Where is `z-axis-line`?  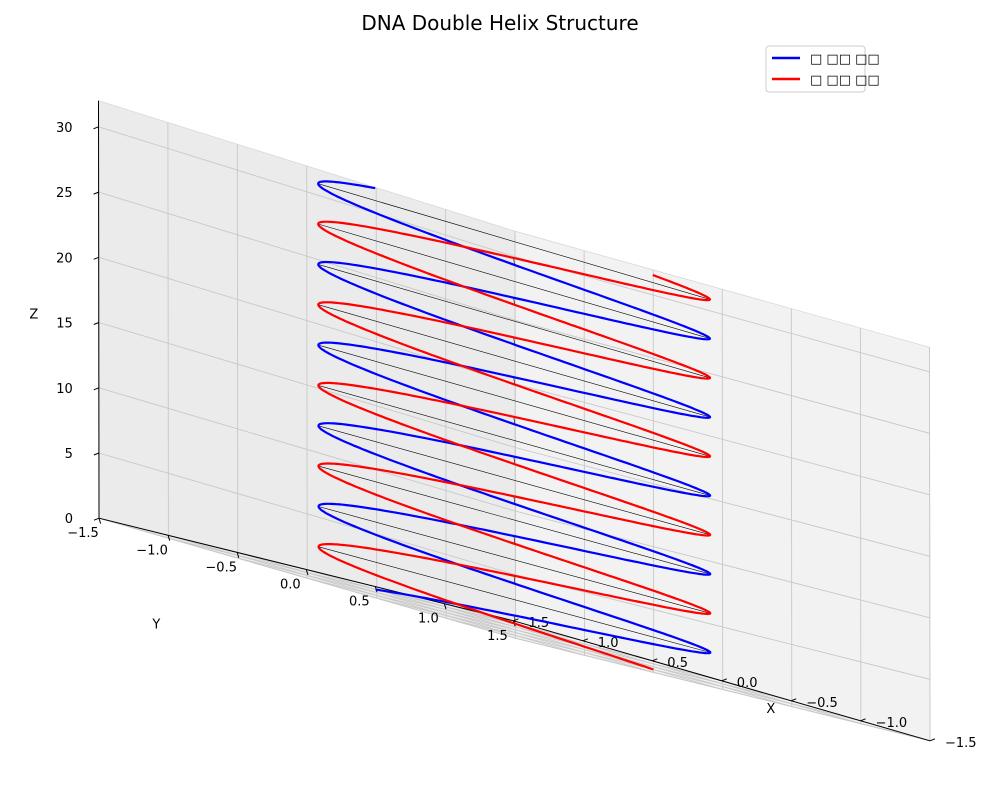
z-axis-line is located at coordinates (99, 309).